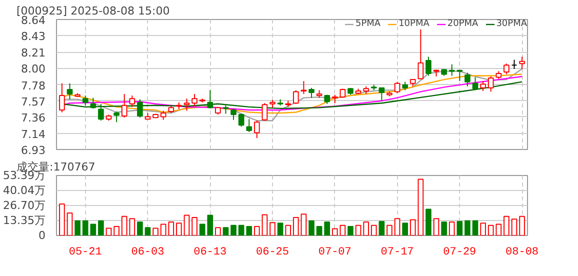 The image size is (578, 276). I want to click on y-tick-label: 40.04万, so click(24, 191).